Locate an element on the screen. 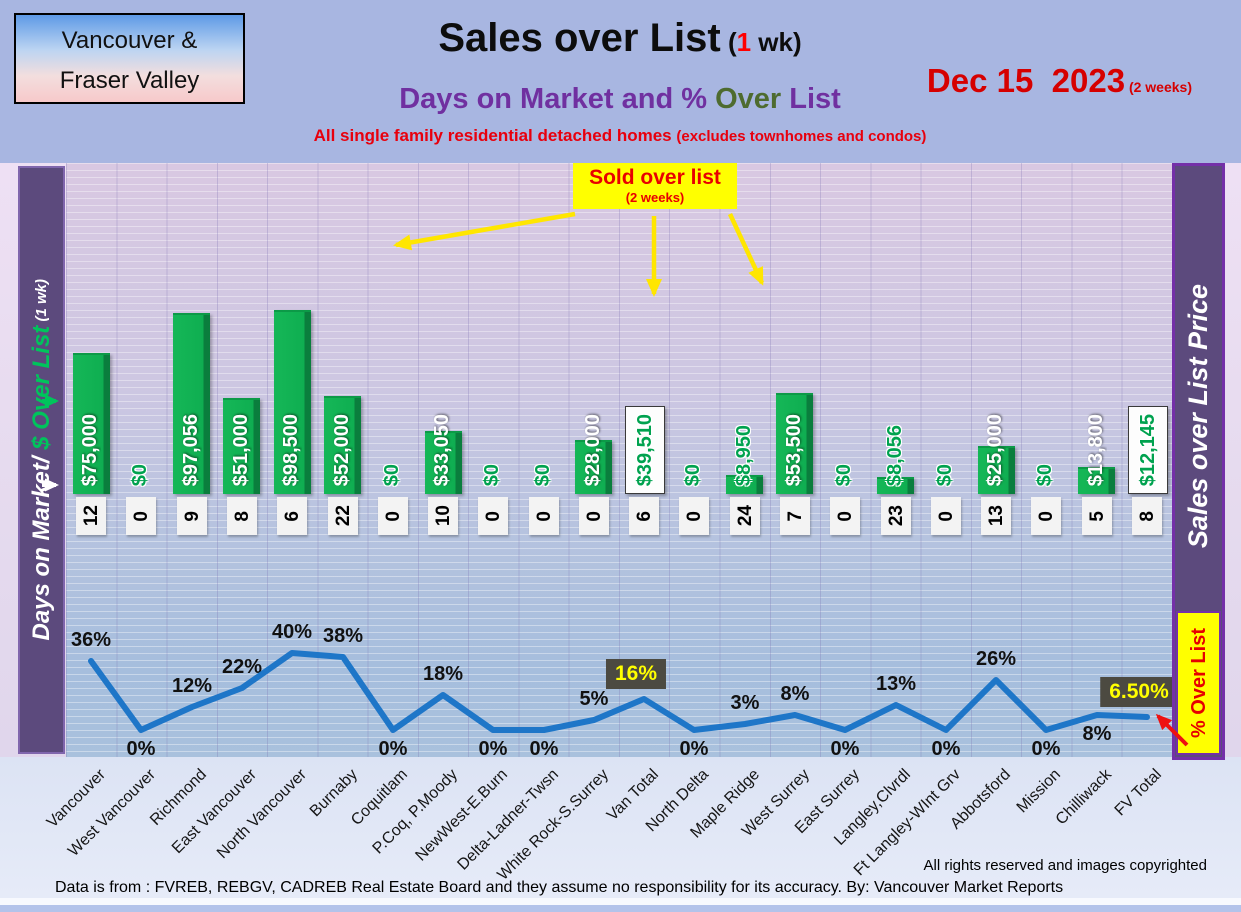 This screenshot has width=1241, height=912. days-value: 12 is located at coordinates (91, 516).